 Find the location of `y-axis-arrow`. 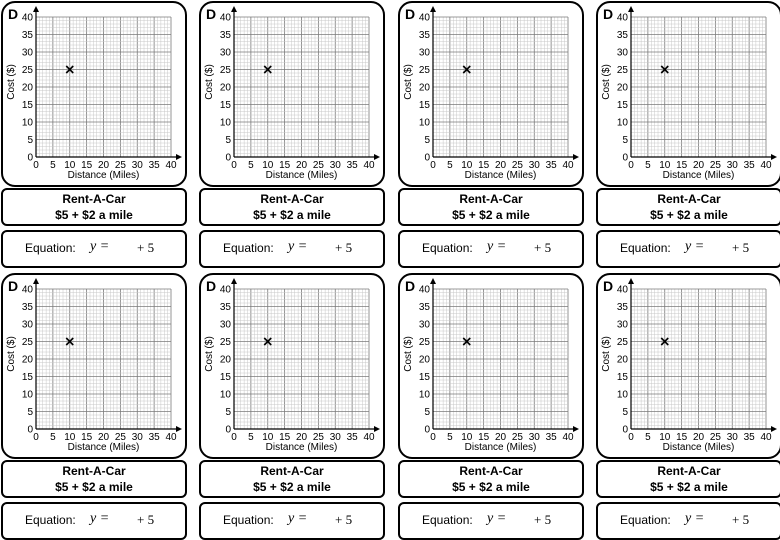

y-axis-arrow is located at coordinates (631, 281).